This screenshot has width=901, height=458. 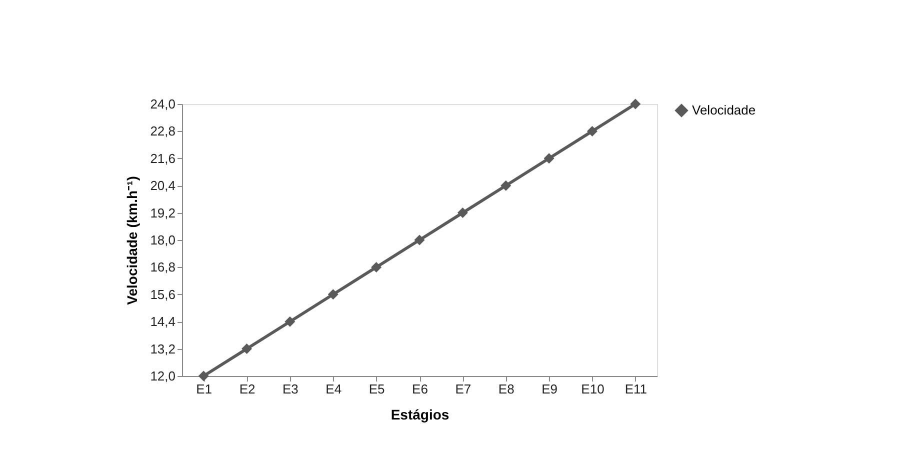 I want to click on y-tick-label: 12,0, so click(x=163, y=376).